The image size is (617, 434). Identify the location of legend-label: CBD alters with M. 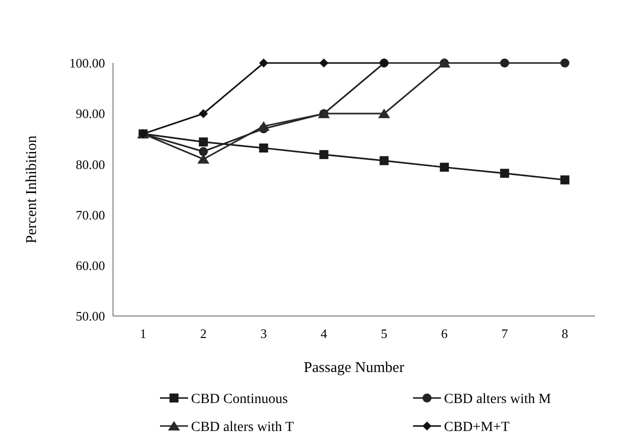
(498, 399).